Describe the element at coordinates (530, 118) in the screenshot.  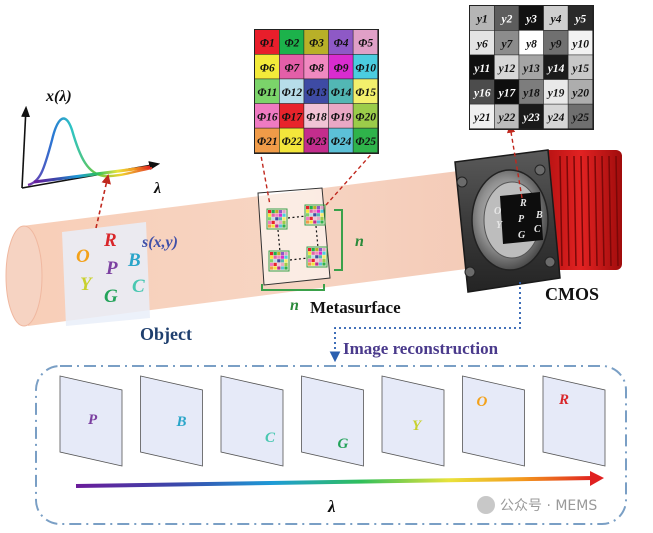
I see `output-label: y23` at that location.